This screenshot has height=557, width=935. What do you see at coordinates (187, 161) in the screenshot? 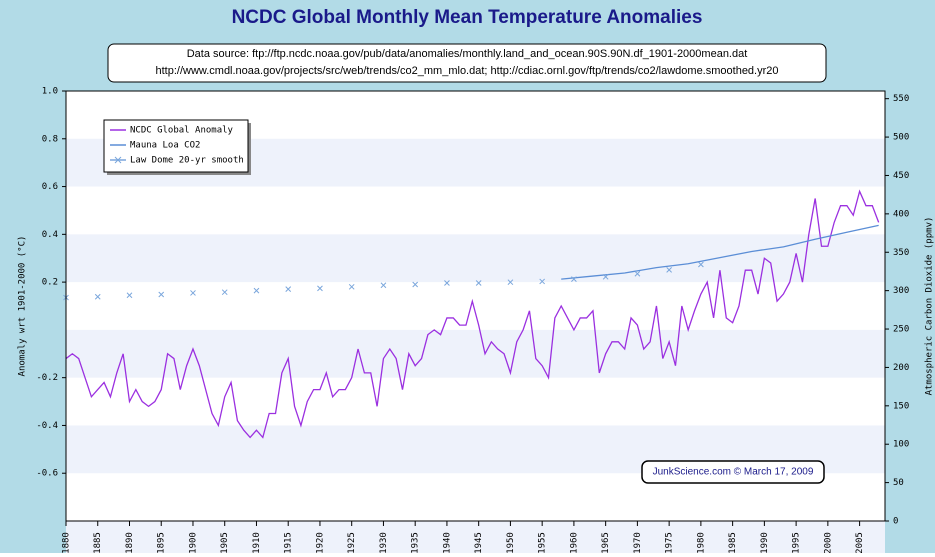
I see `legend-label: Law Dome 20-yr smooth` at bounding box center [187, 161].